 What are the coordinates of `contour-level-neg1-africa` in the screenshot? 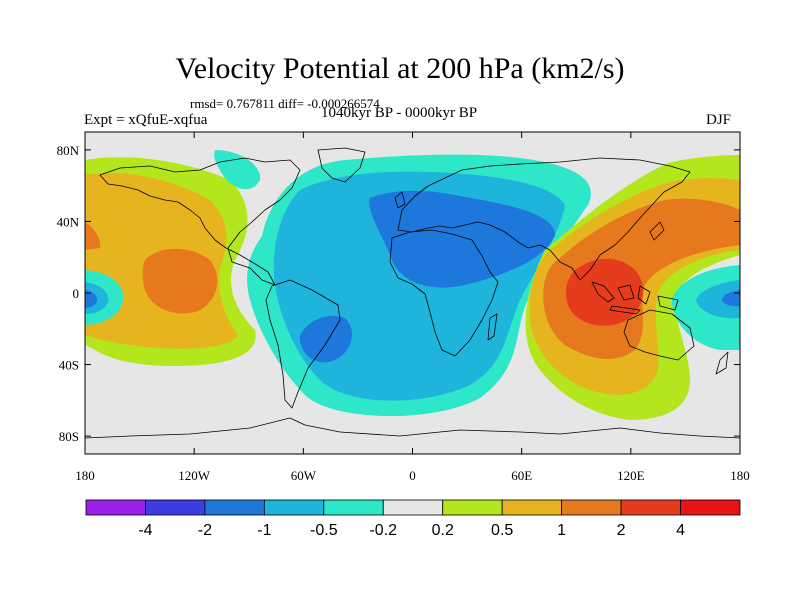 It's located at (462, 239).